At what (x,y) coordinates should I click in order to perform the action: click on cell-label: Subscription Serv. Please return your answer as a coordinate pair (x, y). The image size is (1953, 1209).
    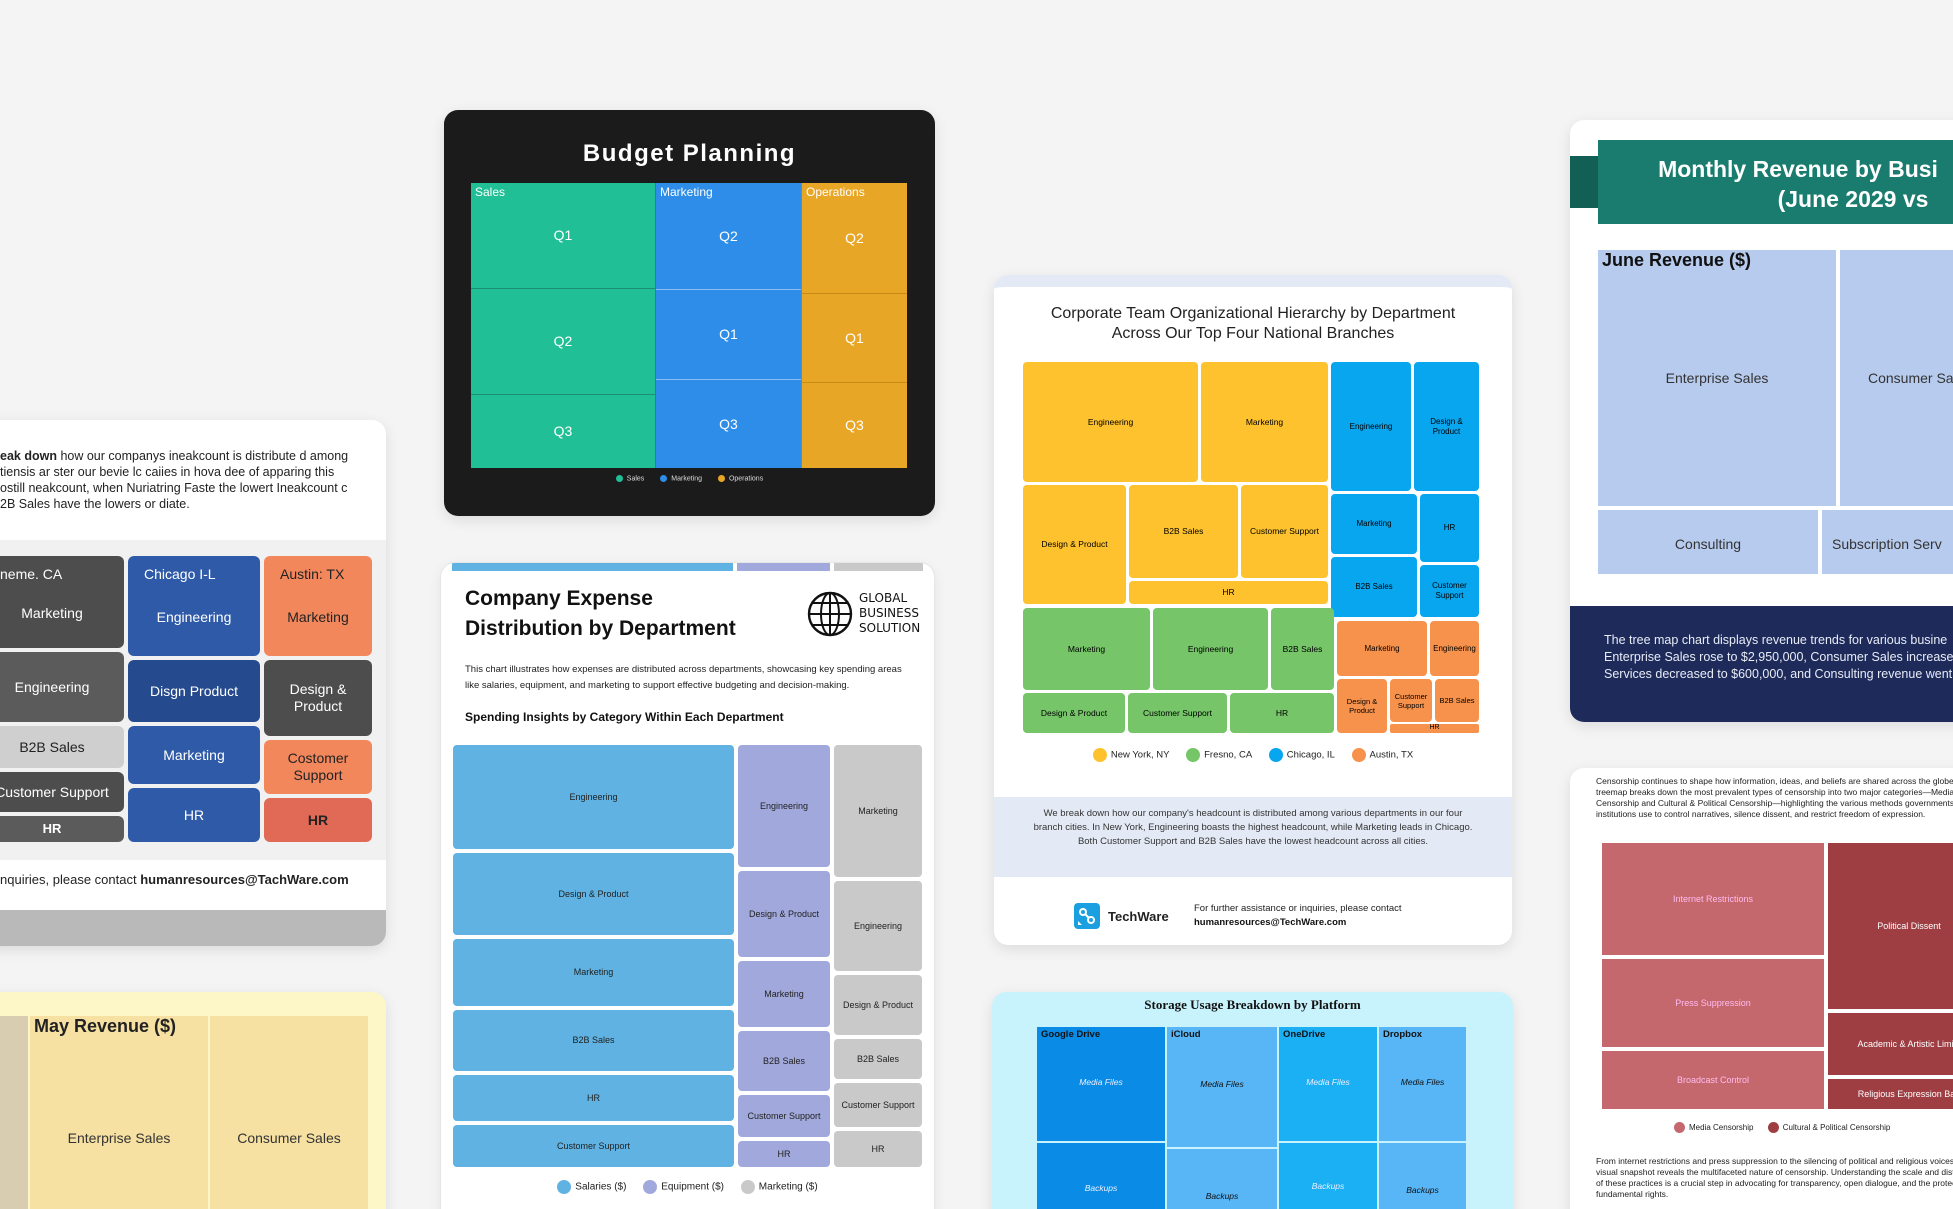
    Looking at the image, I should click on (1887, 544).